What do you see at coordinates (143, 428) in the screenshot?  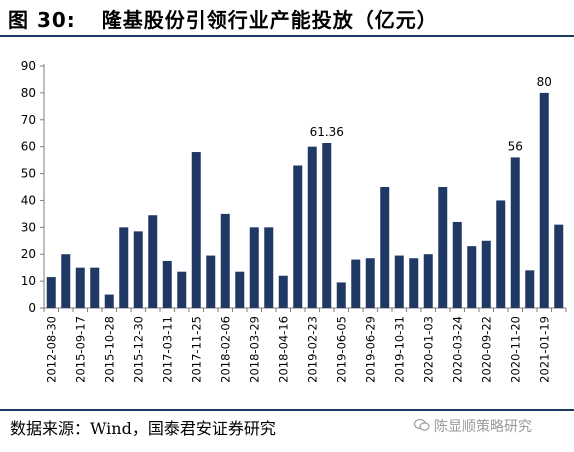 I see `source-note: 数据来源：Wind，国泰君安证券研究` at bounding box center [143, 428].